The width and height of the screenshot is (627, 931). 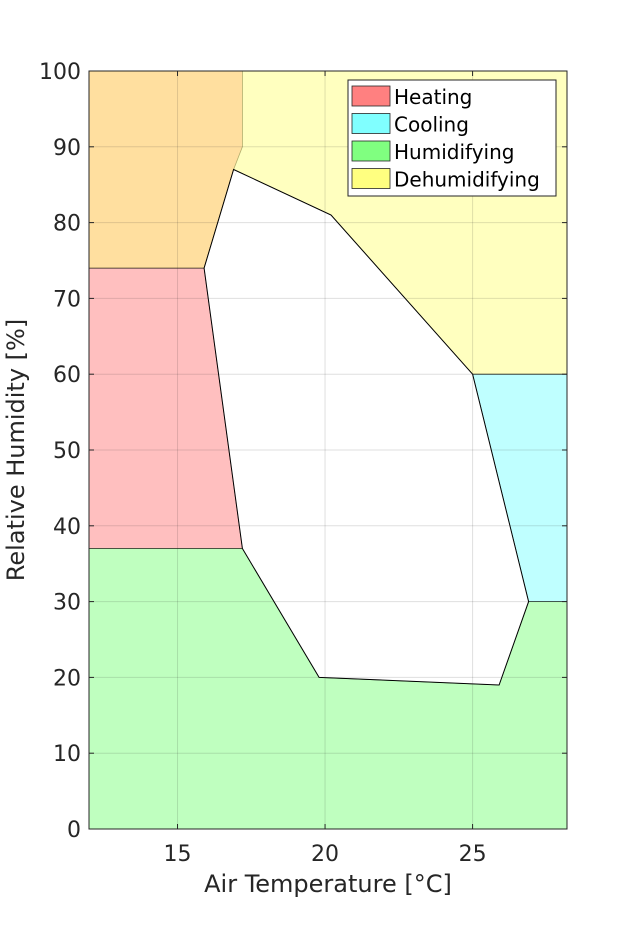 I want to click on x-tick-label: 25, so click(x=473, y=854).